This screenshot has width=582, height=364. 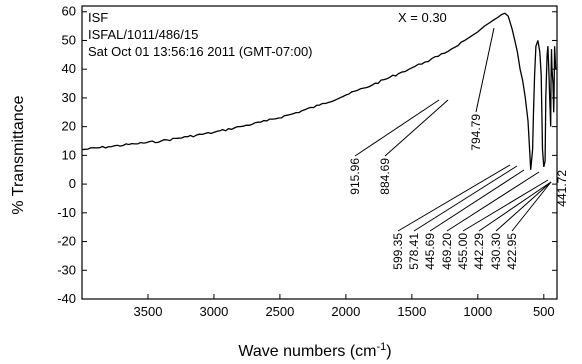 What do you see at coordinates (562, 188) in the screenshot?
I see `peak-label-441-72: 441.72` at bounding box center [562, 188].